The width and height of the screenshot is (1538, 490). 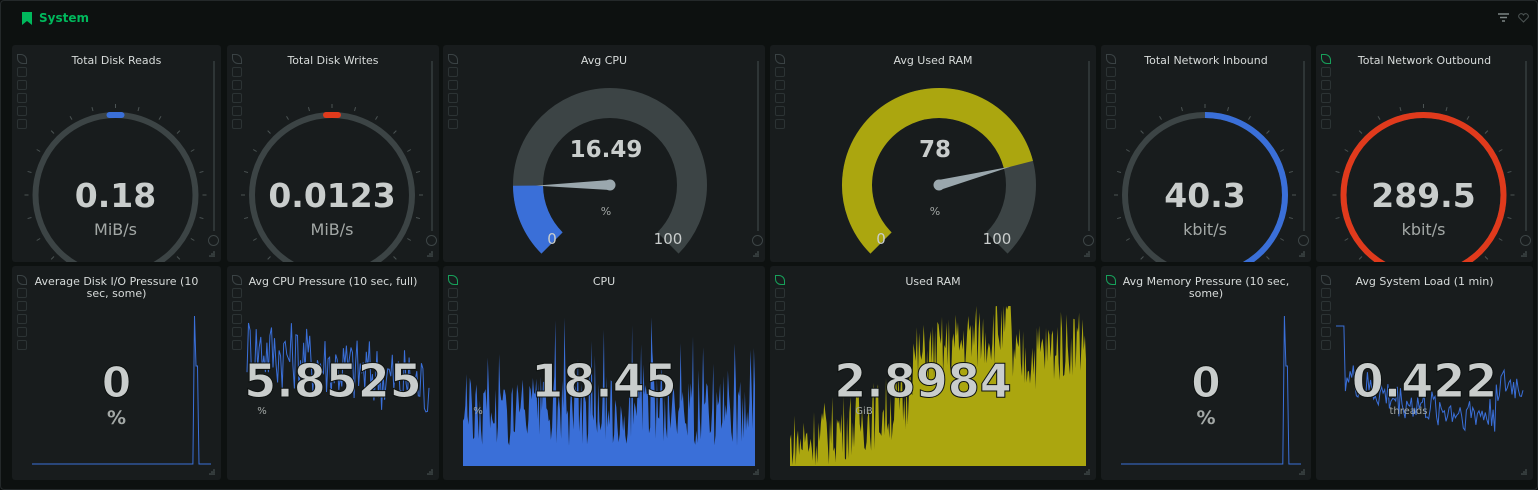 What do you see at coordinates (1523, 18) in the screenshot?
I see `heart-icon` at bounding box center [1523, 18].